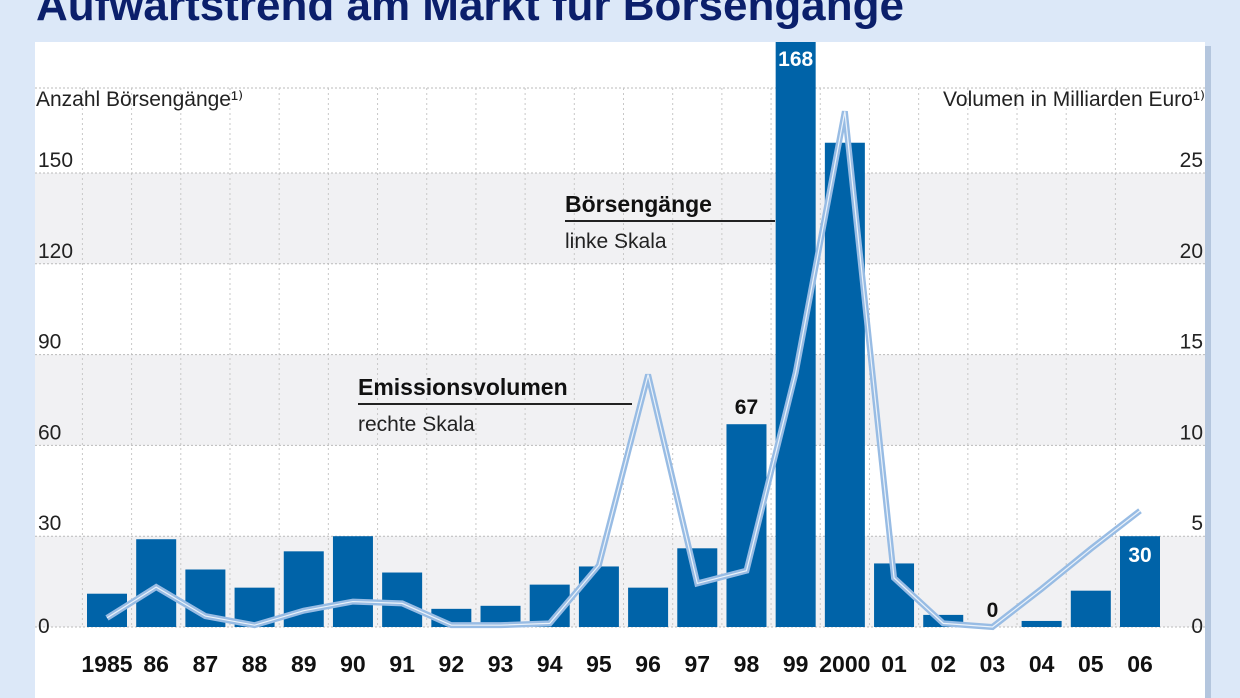 The height and width of the screenshot is (698, 1240). Describe the element at coordinates (1191, 251) in the screenshot. I see `right-tick-label: 20` at that location.